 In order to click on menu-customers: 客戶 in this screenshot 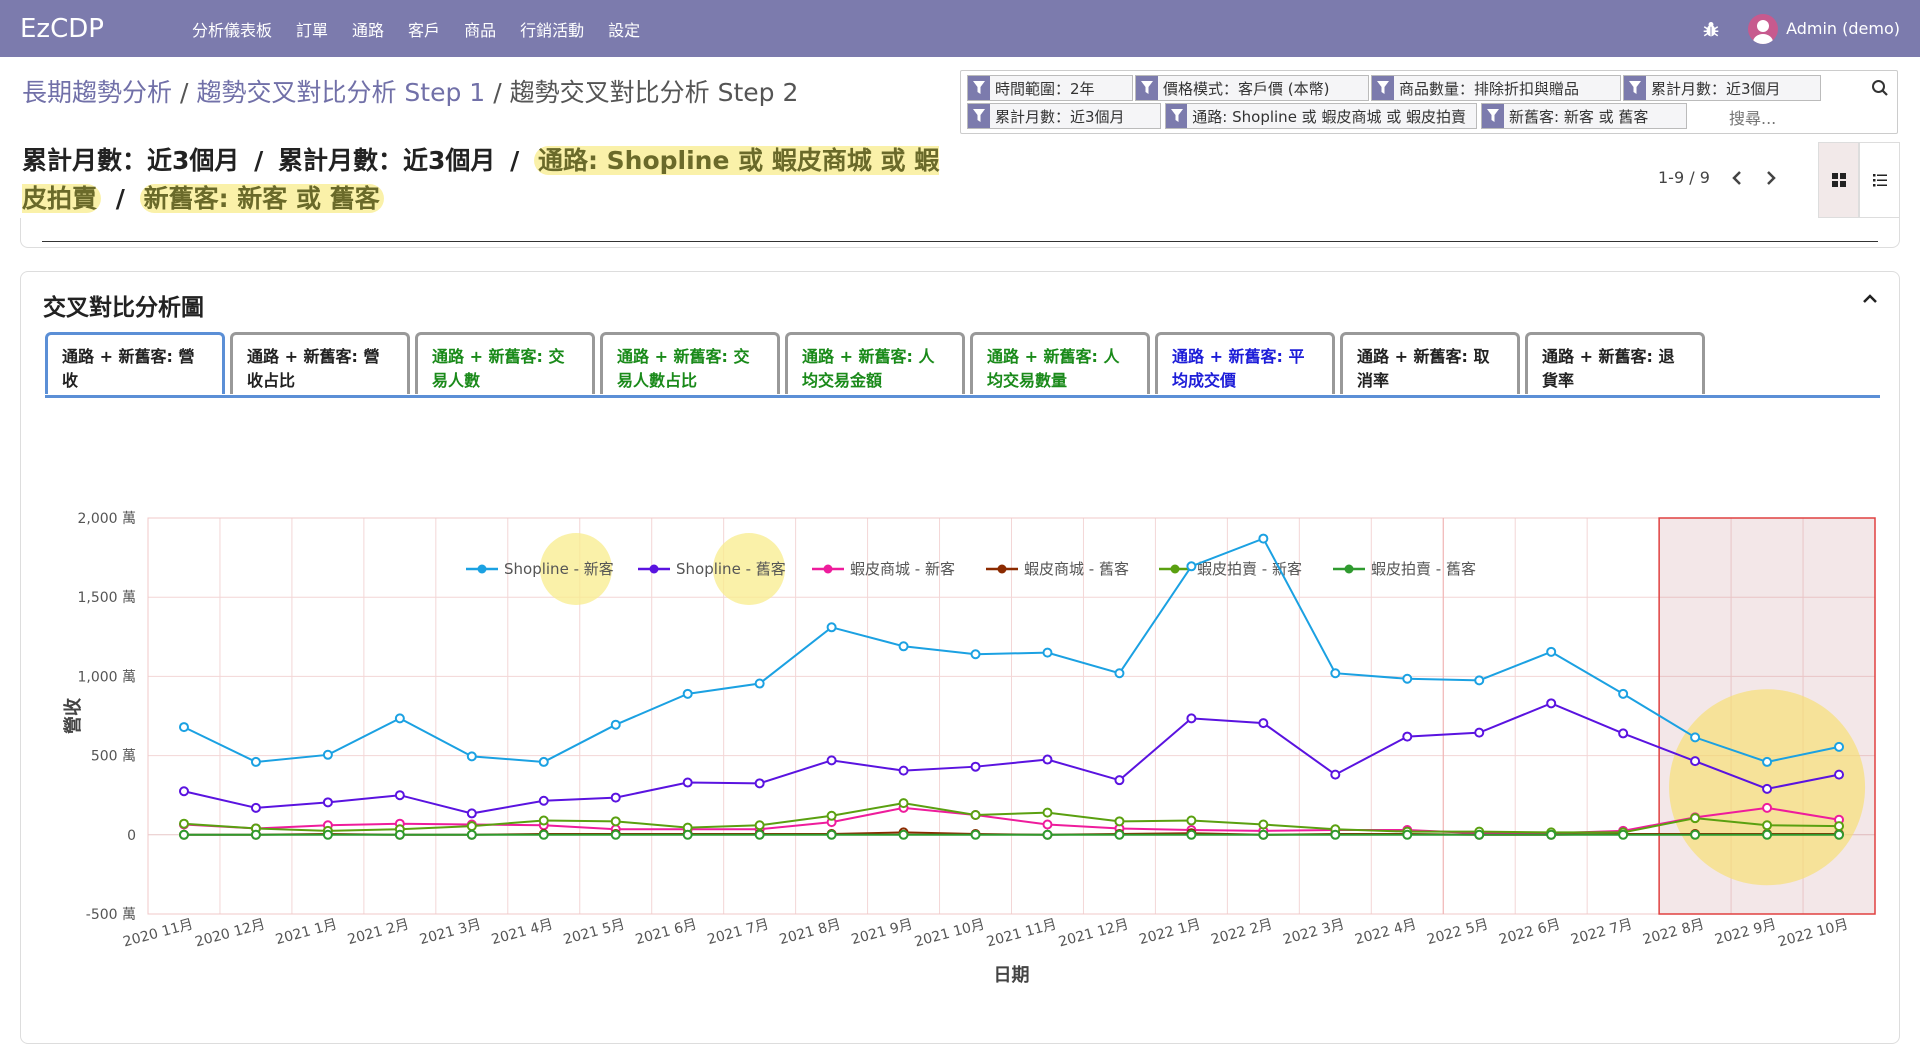, I will do `click(424, 30)`.